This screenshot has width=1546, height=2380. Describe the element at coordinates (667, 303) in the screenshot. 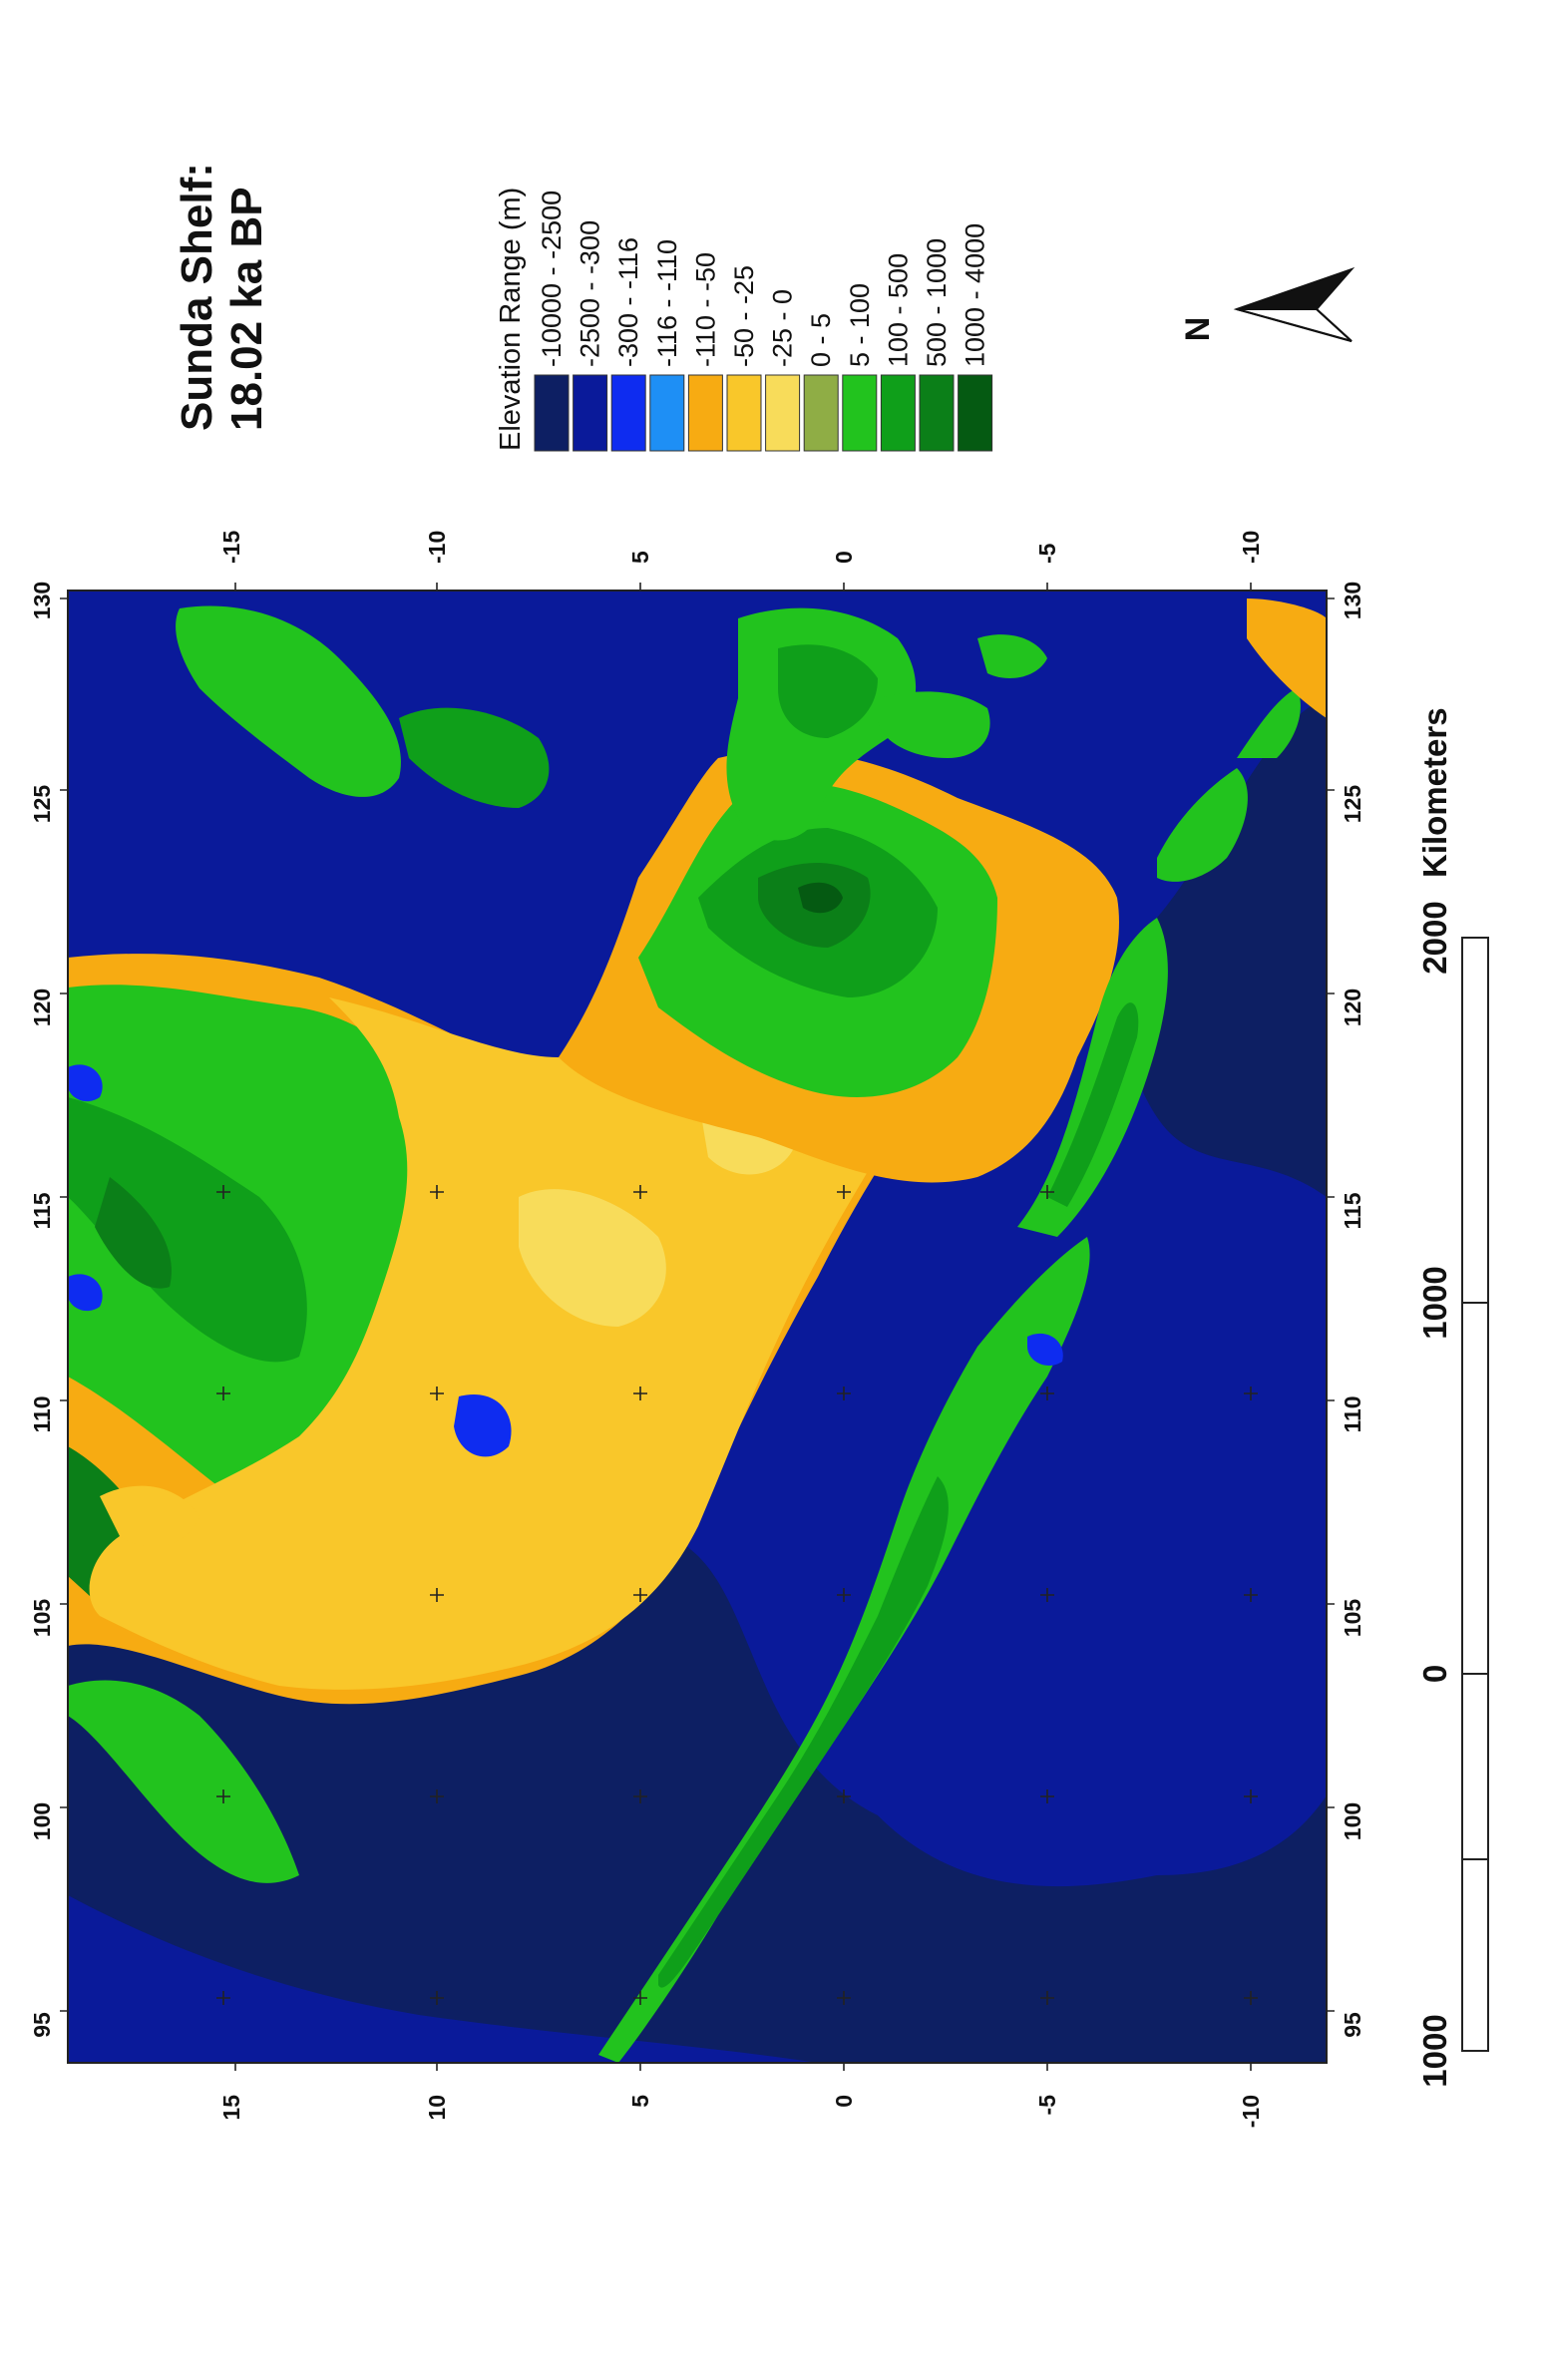

I see `legend-label-3: -116 - -110` at that location.